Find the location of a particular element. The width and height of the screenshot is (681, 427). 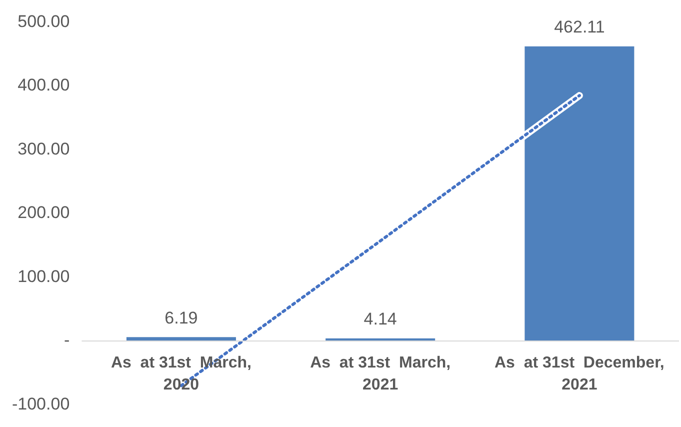

y-tick-label: - is located at coordinates (67, 340).